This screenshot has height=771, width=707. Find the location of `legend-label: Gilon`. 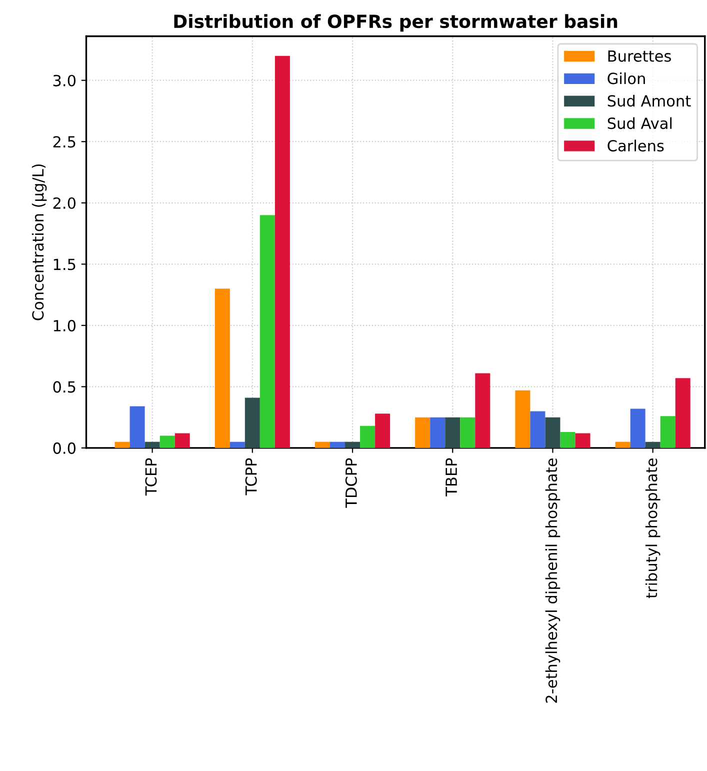

legend-label: Gilon is located at coordinates (626, 78).